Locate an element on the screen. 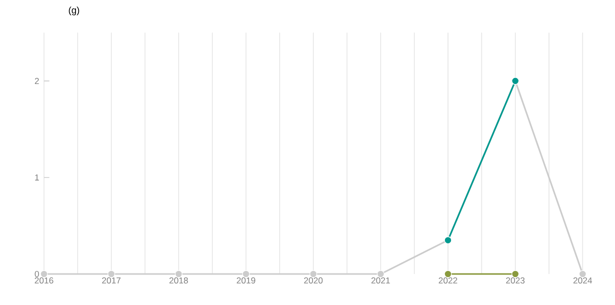 Image resolution: width=615 pixels, height=305 pixels. x-tick-label: 2016 is located at coordinates (44, 280).